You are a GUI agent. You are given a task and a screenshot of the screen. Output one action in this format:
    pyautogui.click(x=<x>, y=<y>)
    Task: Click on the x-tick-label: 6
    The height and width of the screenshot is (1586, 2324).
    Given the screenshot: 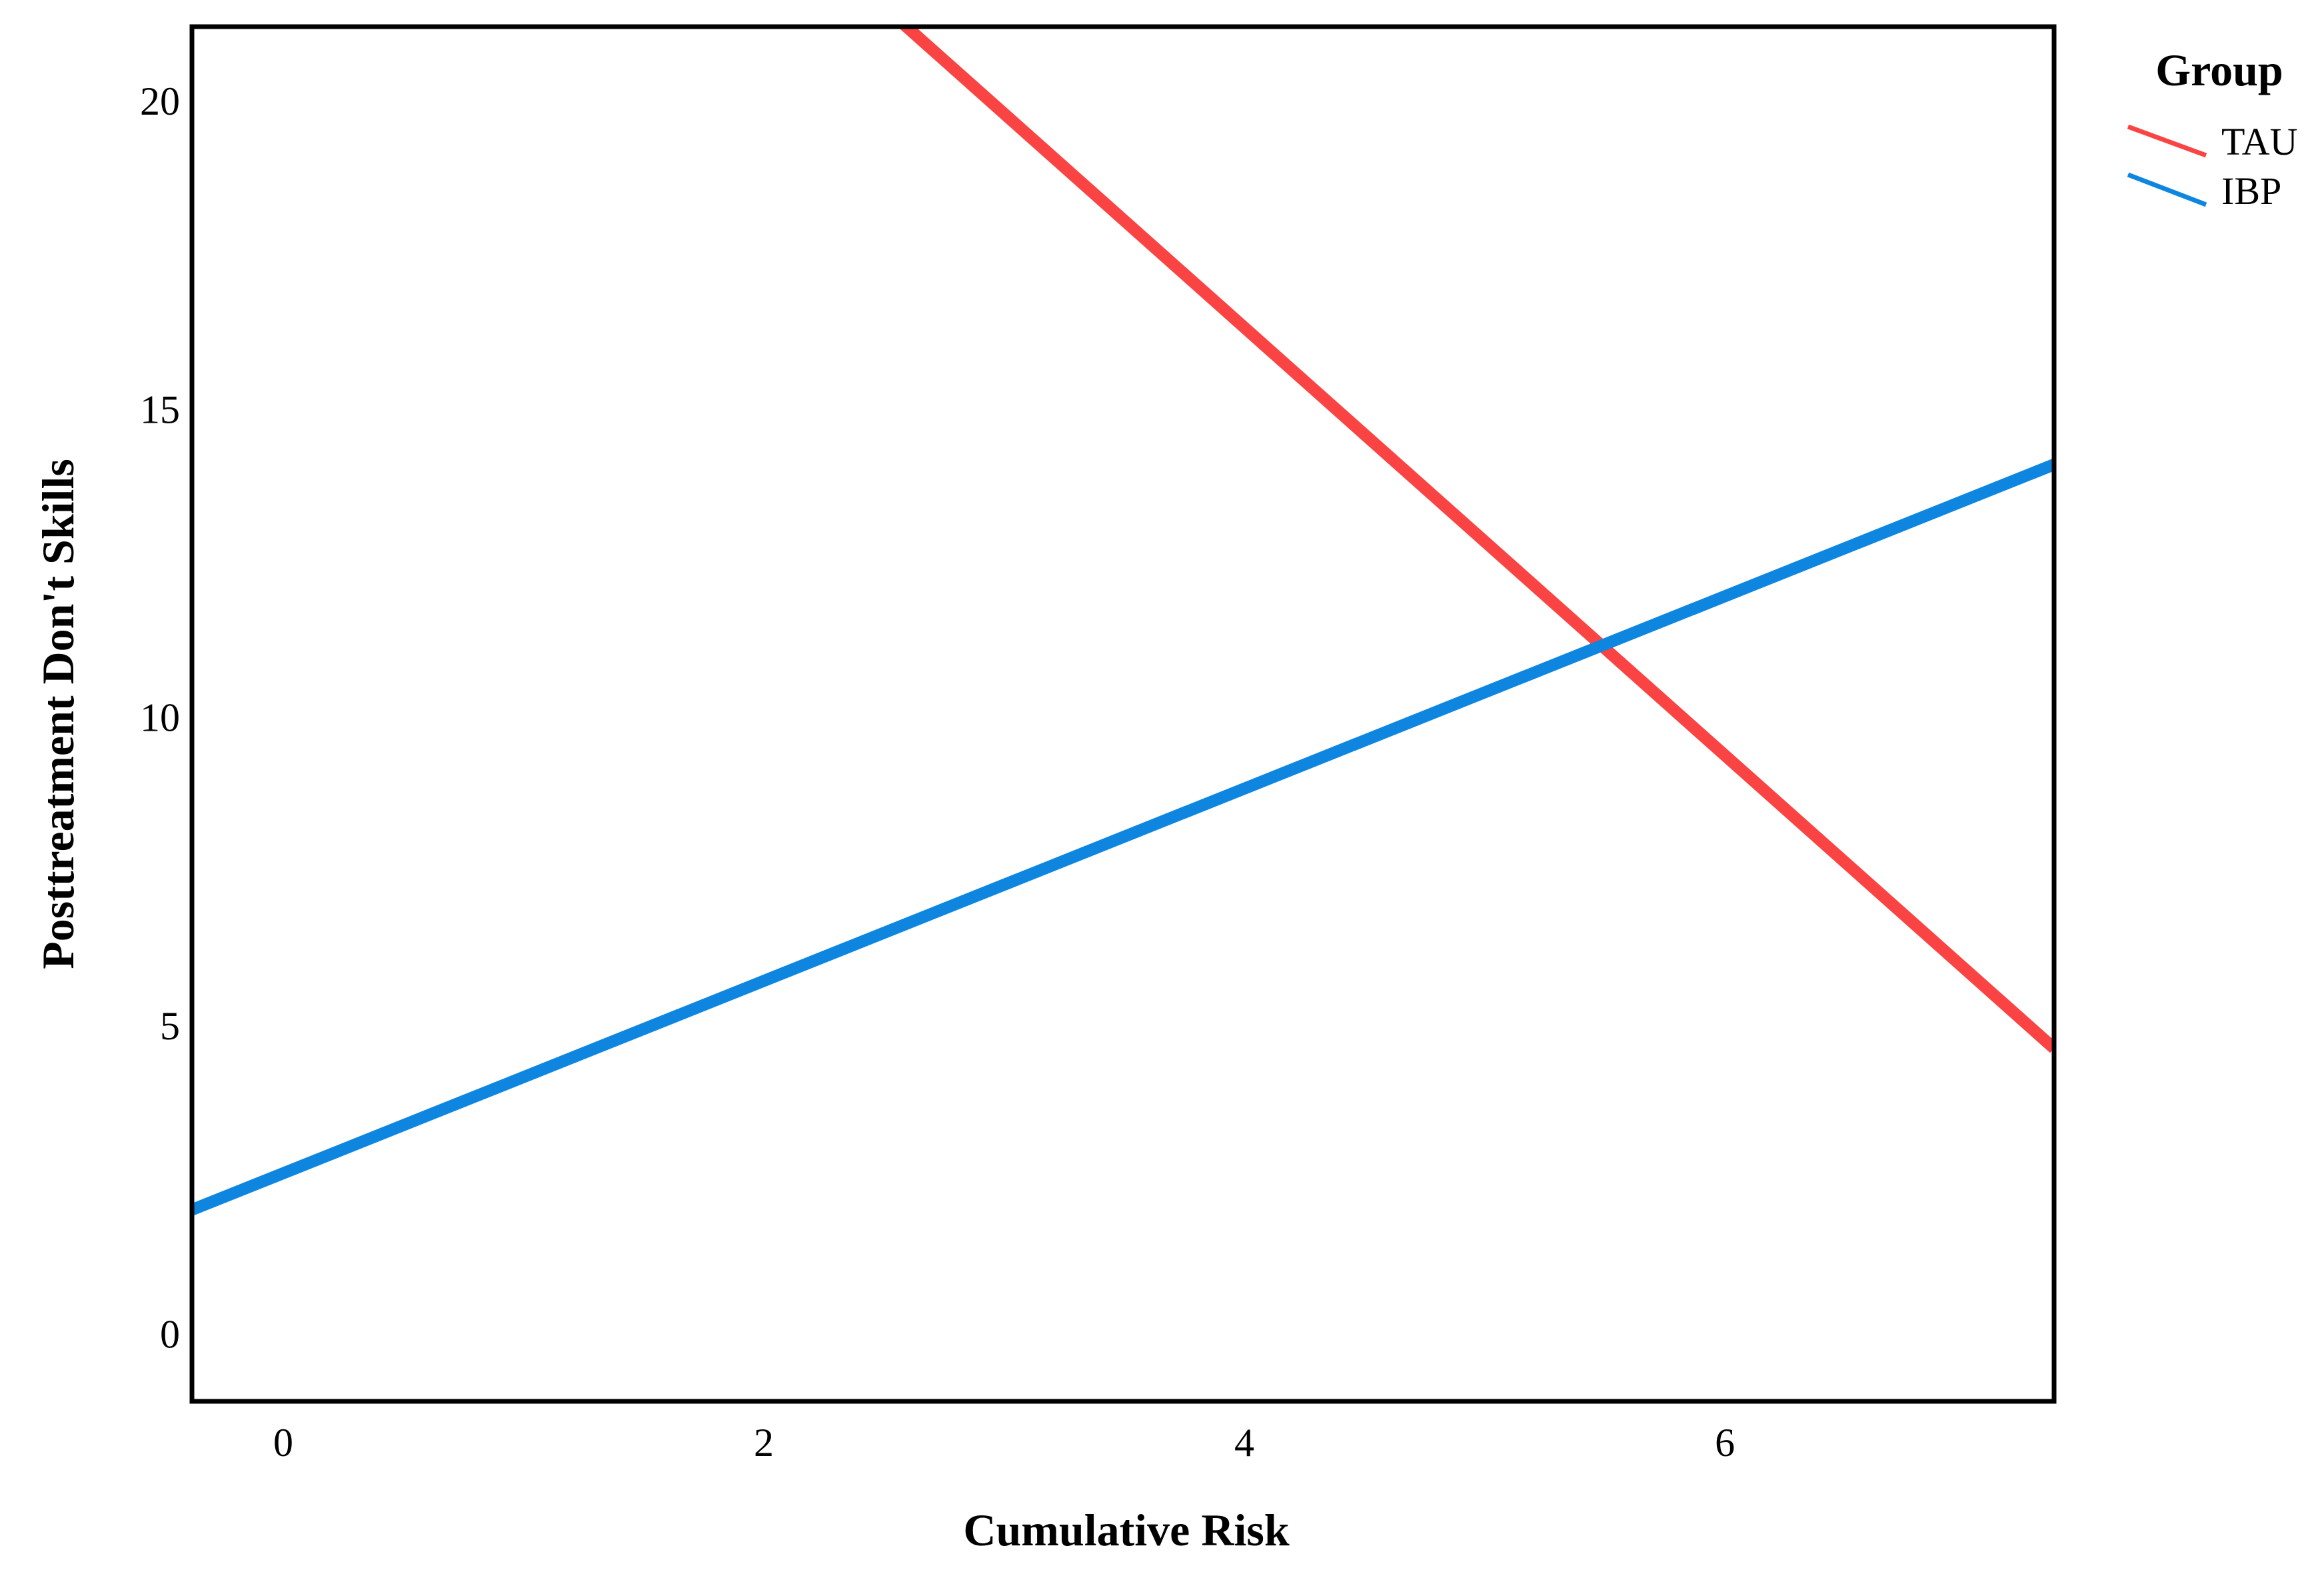 What is the action you would take?
    pyautogui.click(x=1725, y=1443)
    